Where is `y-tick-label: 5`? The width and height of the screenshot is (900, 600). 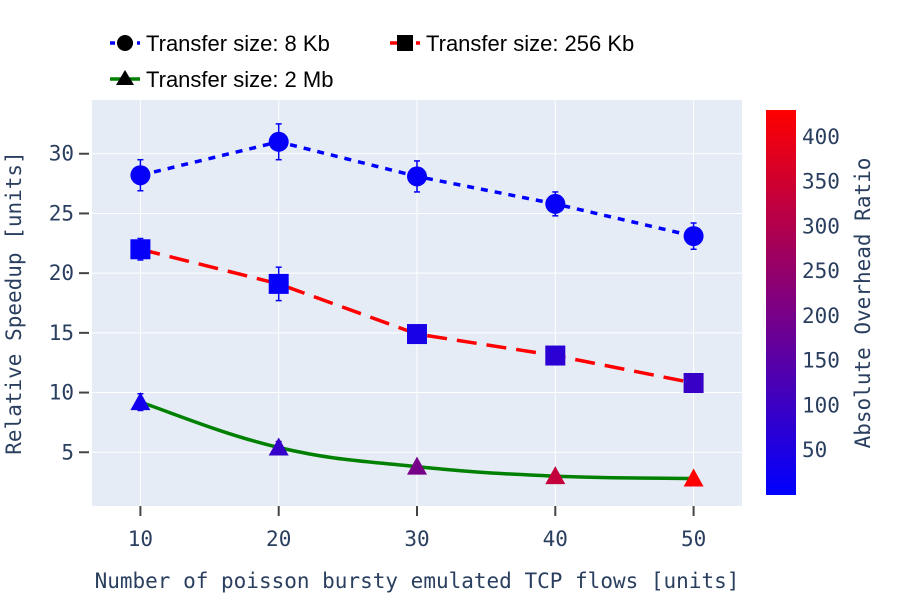
y-tick-label: 5 is located at coordinates (67, 452).